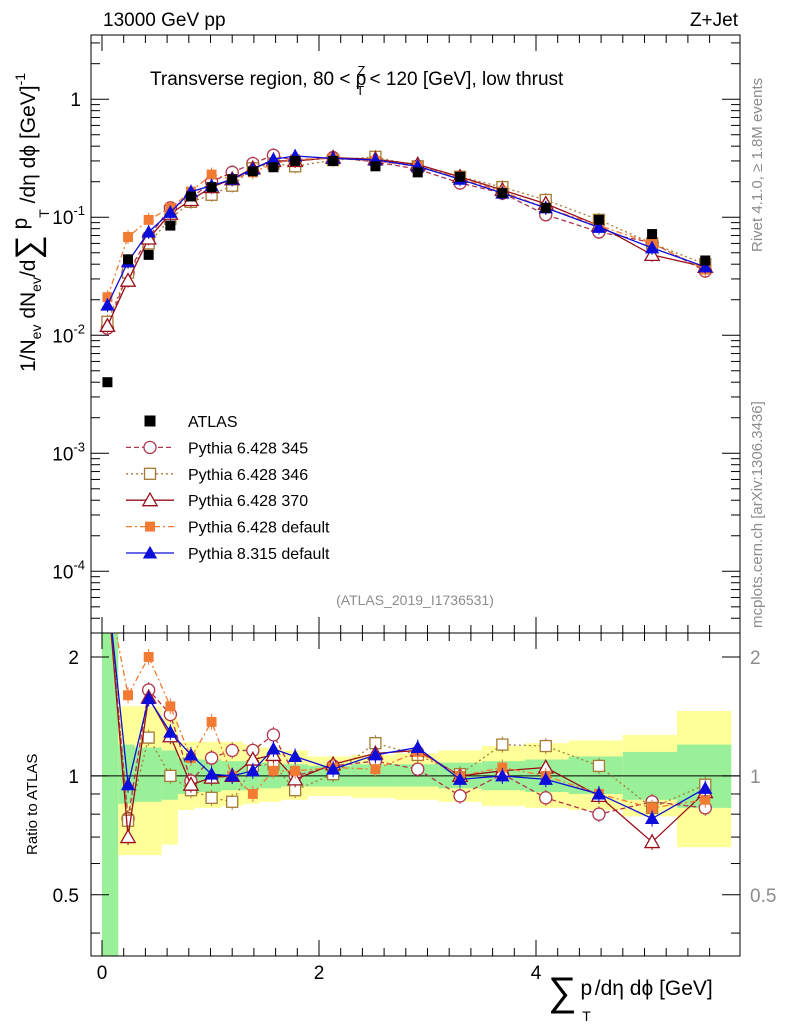  What do you see at coordinates (79, 564) in the screenshot?
I see `y-tick-exp: -4` at bounding box center [79, 564].